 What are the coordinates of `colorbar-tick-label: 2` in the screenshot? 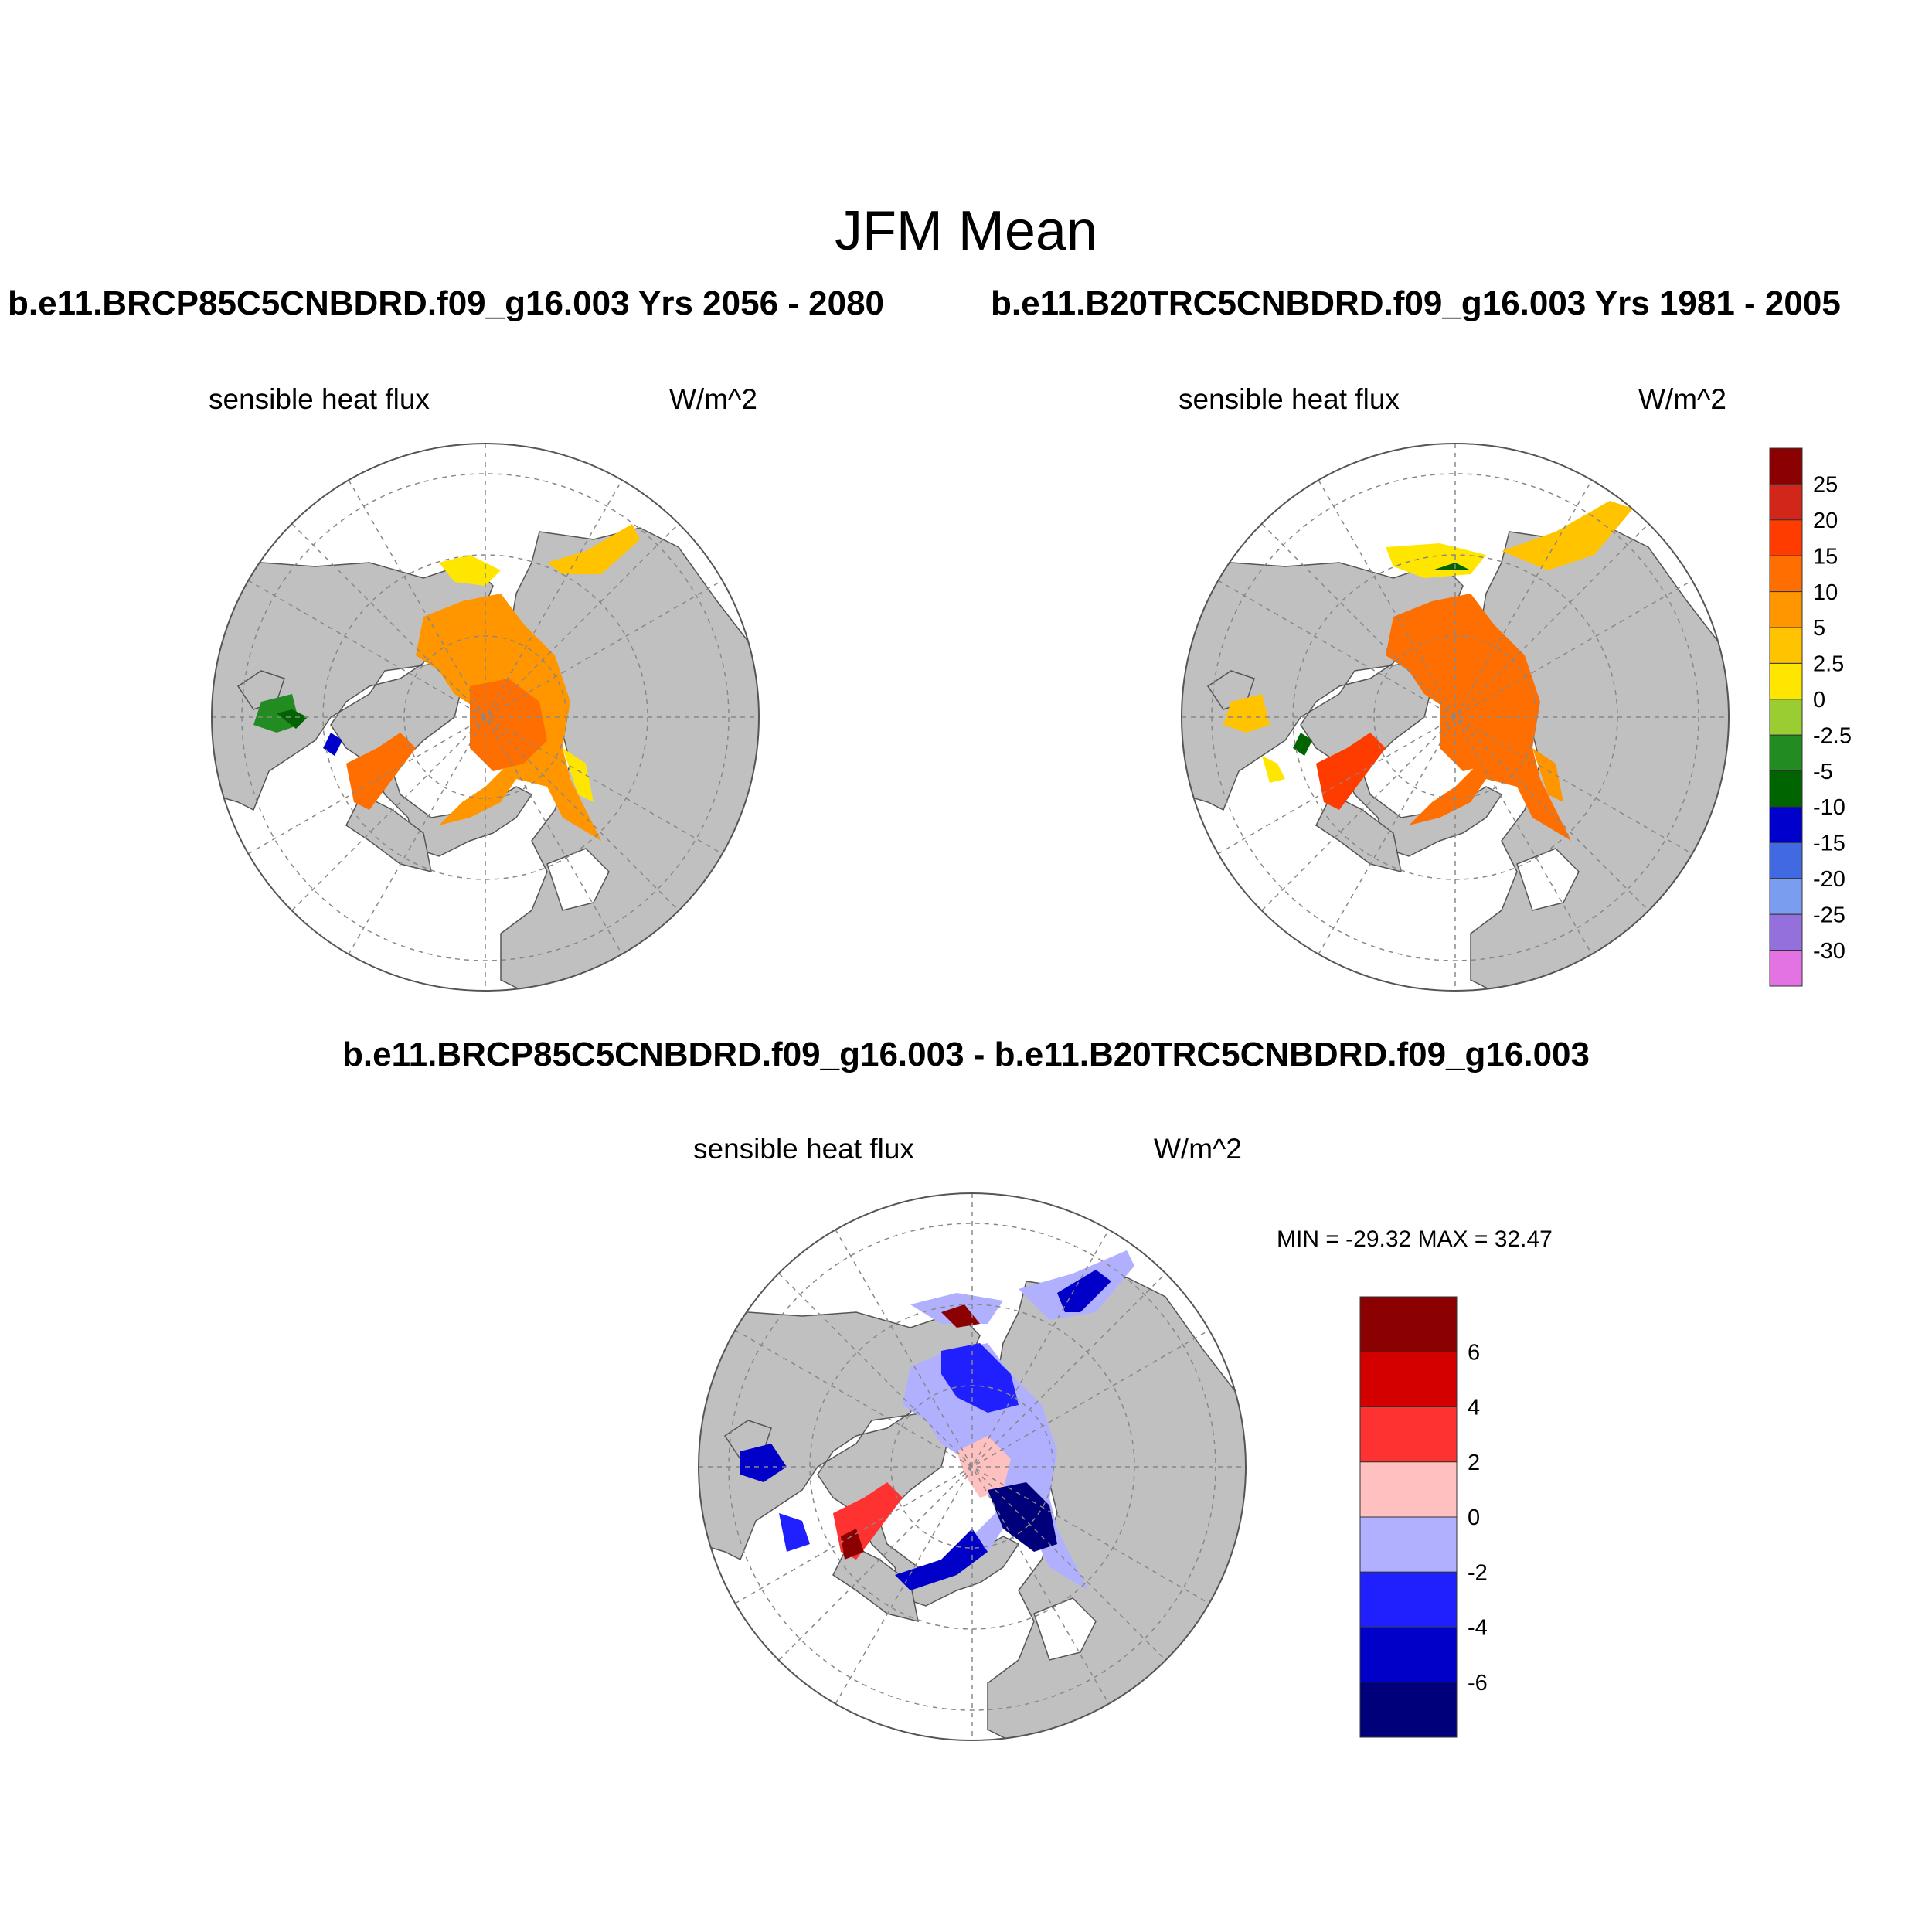 It's located at (1474, 1463).